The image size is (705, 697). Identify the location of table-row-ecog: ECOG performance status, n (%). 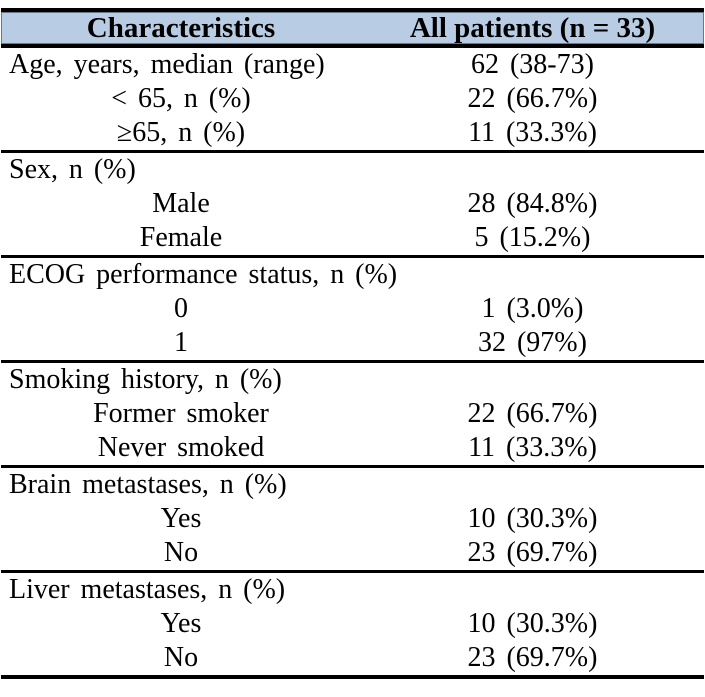
(352, 275).